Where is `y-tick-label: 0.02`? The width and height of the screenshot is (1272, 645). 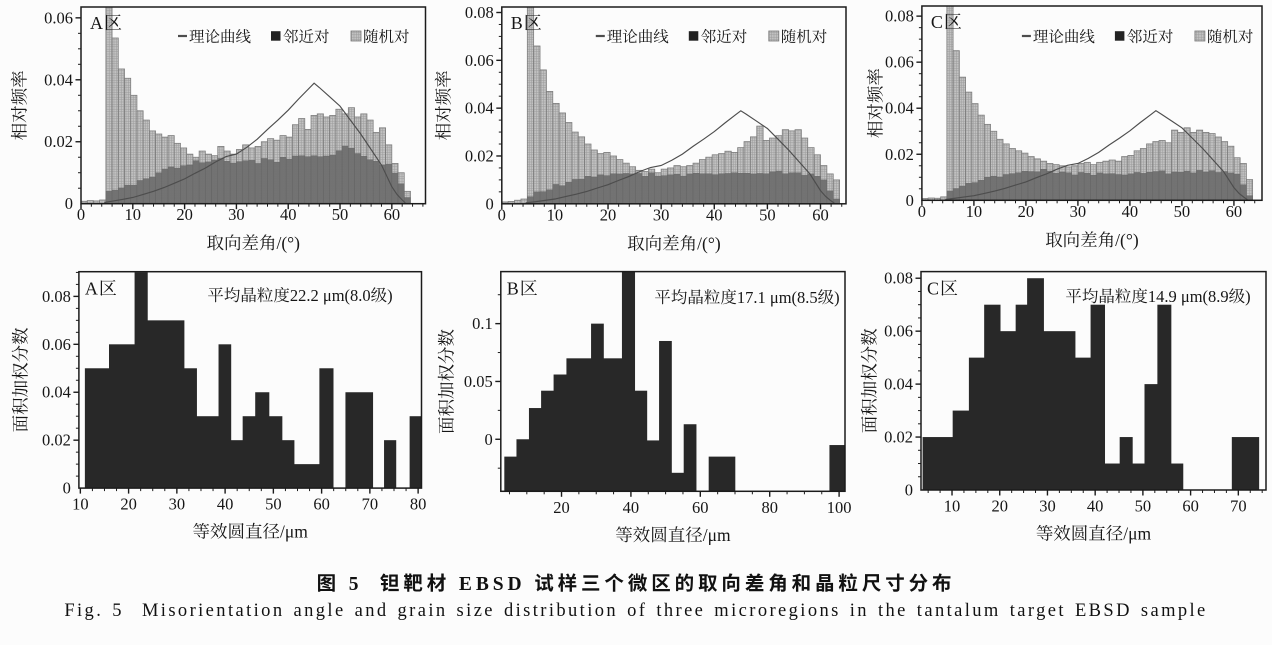
y-tick-label: 0.02 is located at coordinates (899, 154).